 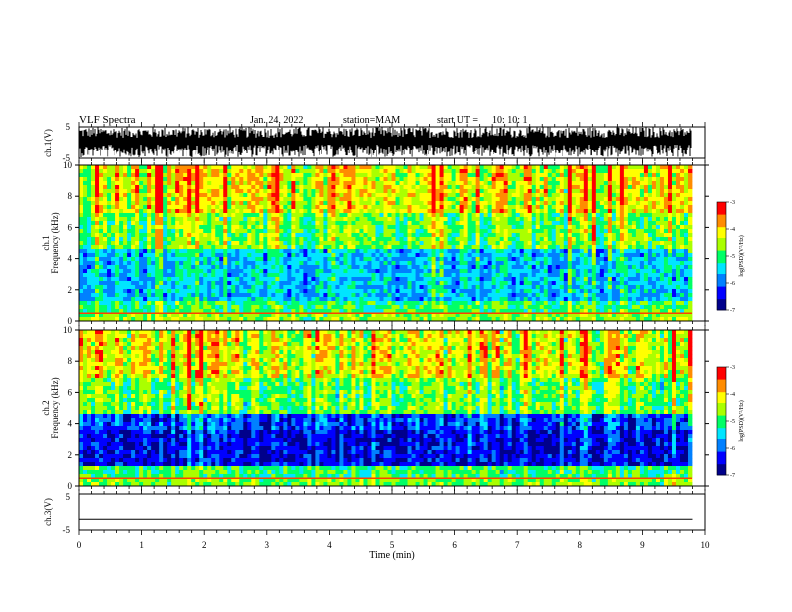 I want to click on ch3-waveform-panel: 5 -5 ch.3(V), so click(x=374, y=513).